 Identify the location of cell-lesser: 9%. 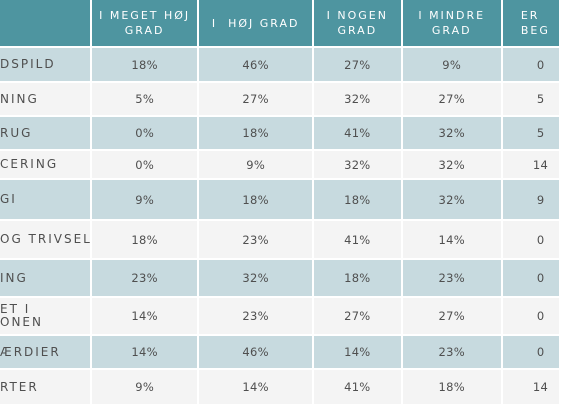
(452, 65).